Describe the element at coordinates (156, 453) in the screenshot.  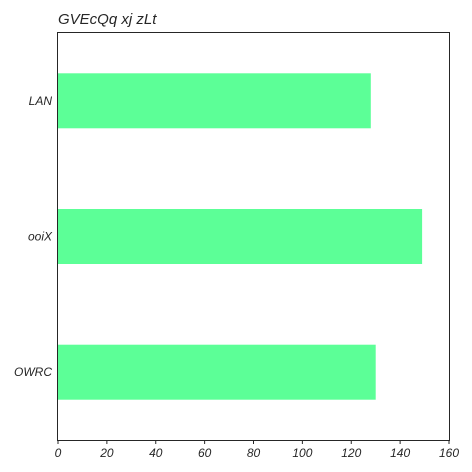
I see `x-tick-label: 40` at that location.